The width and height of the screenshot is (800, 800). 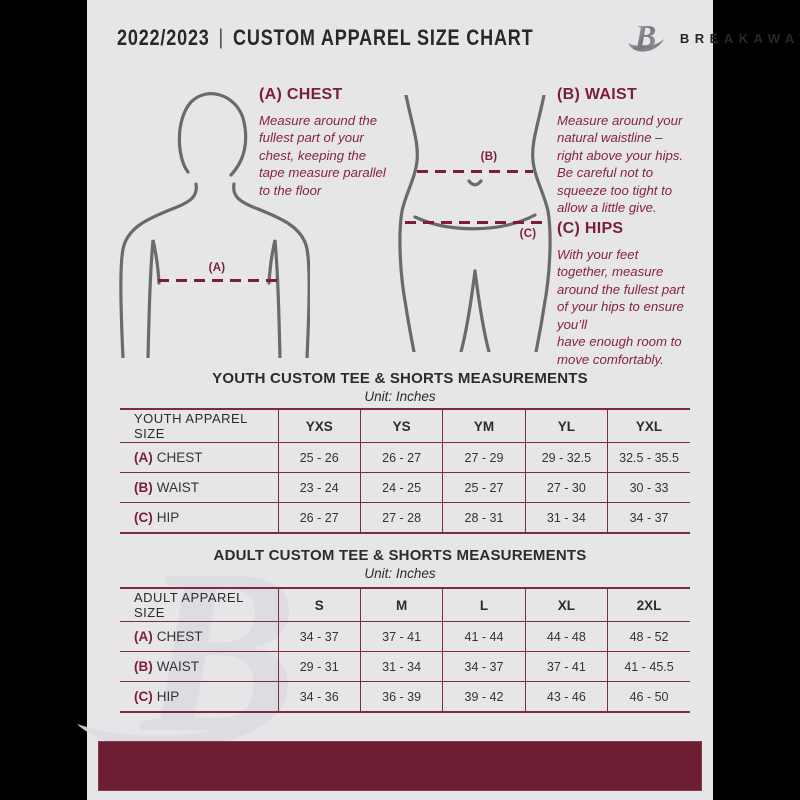 What do you see at coordinates (319, 605) in the screenshot?
I see `adult-col-s: S` at bounding box center [319, 605].